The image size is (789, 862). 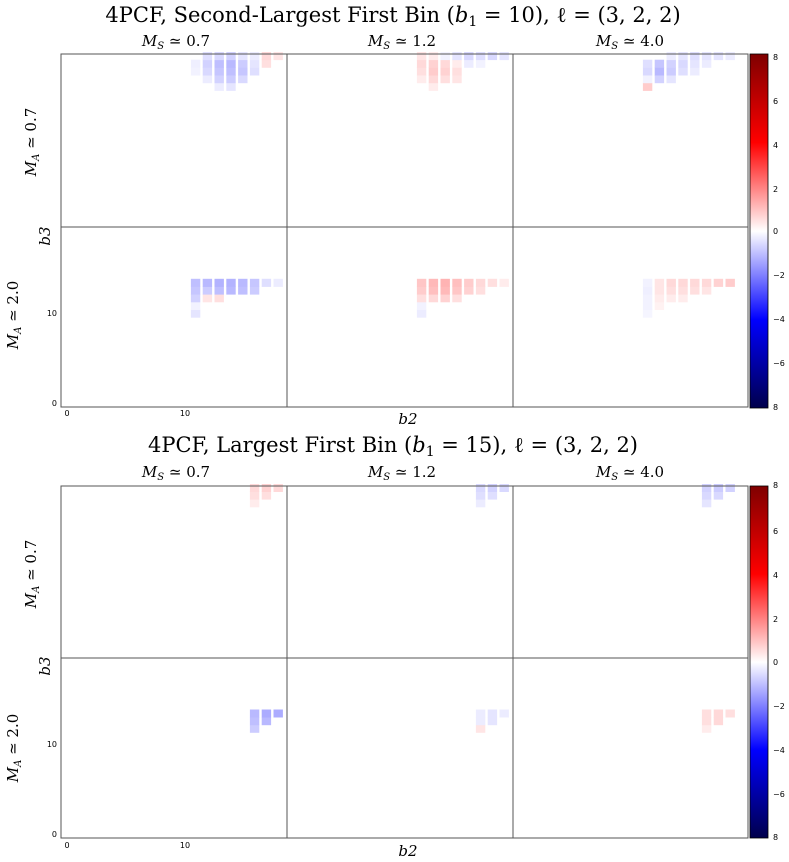 I want to click on colorbar-tick-label: 6, so click(x=775, y=531).